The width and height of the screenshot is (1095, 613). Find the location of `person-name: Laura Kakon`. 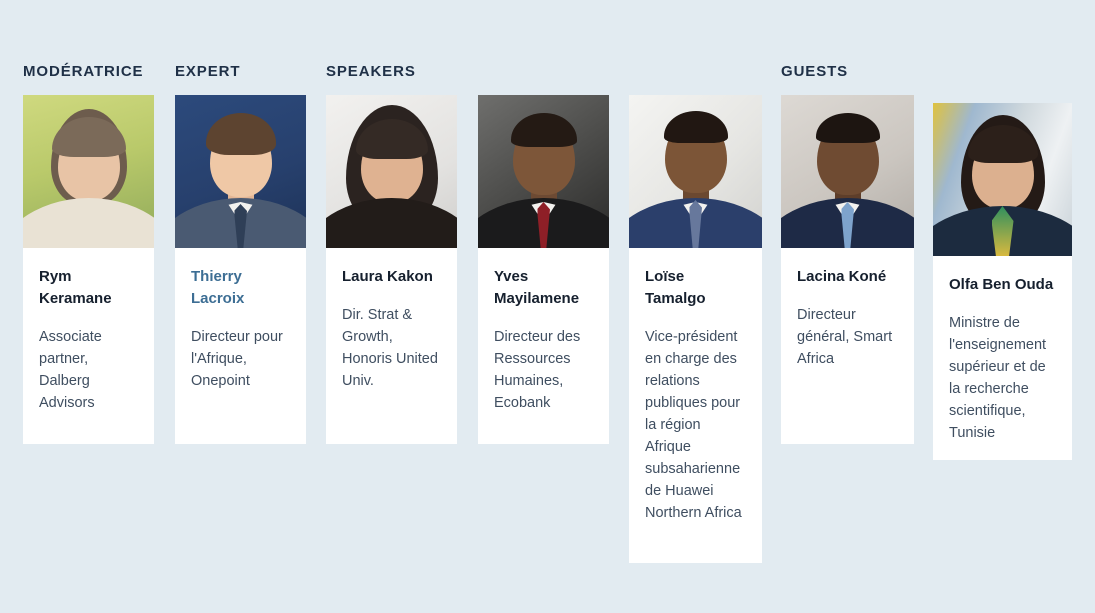

person-name: Laura Kakon is located at coordinates (387, 276).